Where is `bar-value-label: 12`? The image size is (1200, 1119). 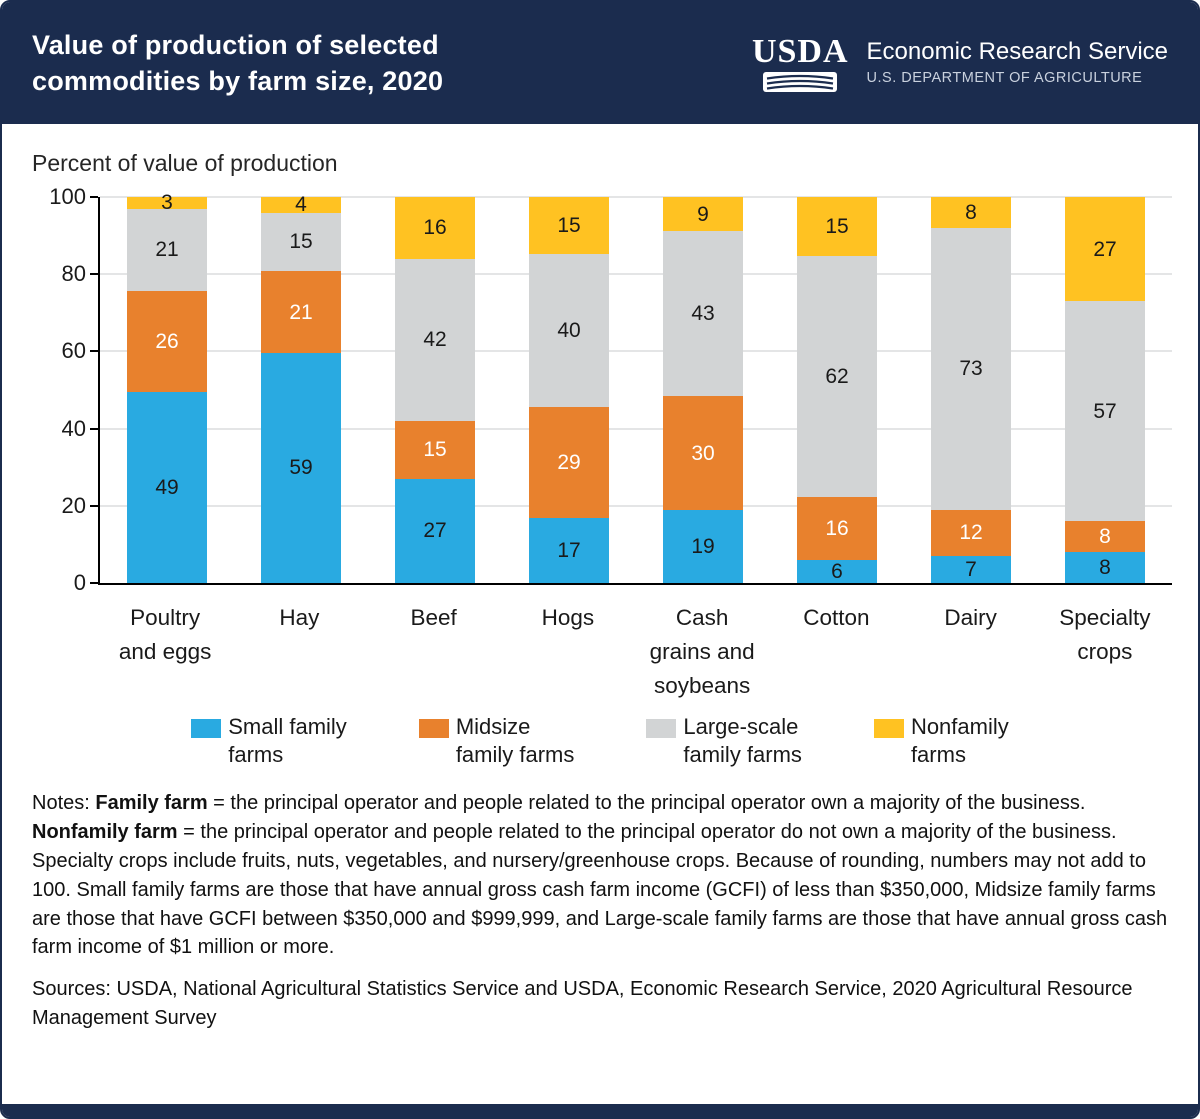 bar-value-label: 12 is located at coordinates (971, 533).